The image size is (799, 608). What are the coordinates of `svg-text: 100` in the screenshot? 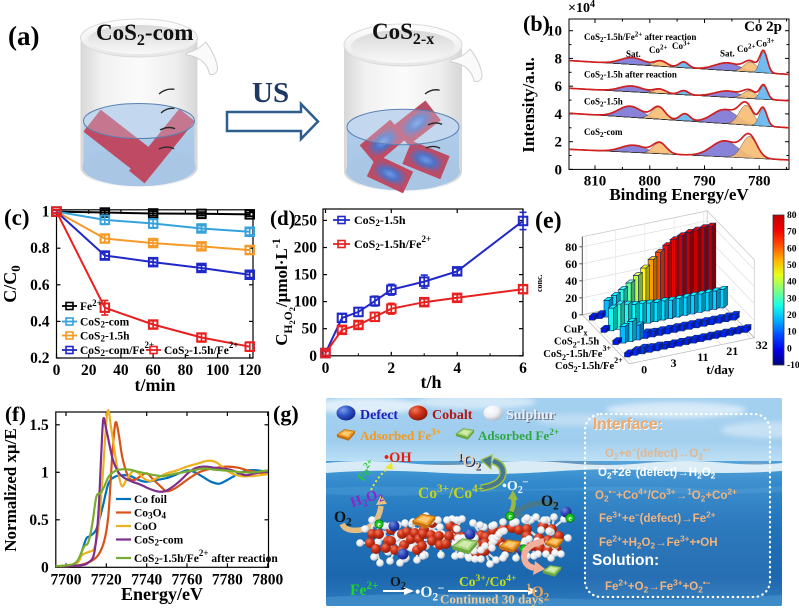 It's located at (218, 370).